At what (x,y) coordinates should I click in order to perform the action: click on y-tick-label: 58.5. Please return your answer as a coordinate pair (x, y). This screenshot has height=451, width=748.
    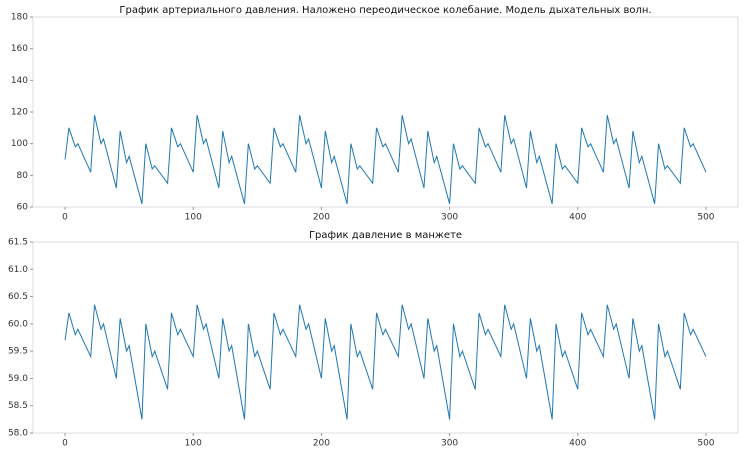
    Looking at the image, I should click on (18, 406).